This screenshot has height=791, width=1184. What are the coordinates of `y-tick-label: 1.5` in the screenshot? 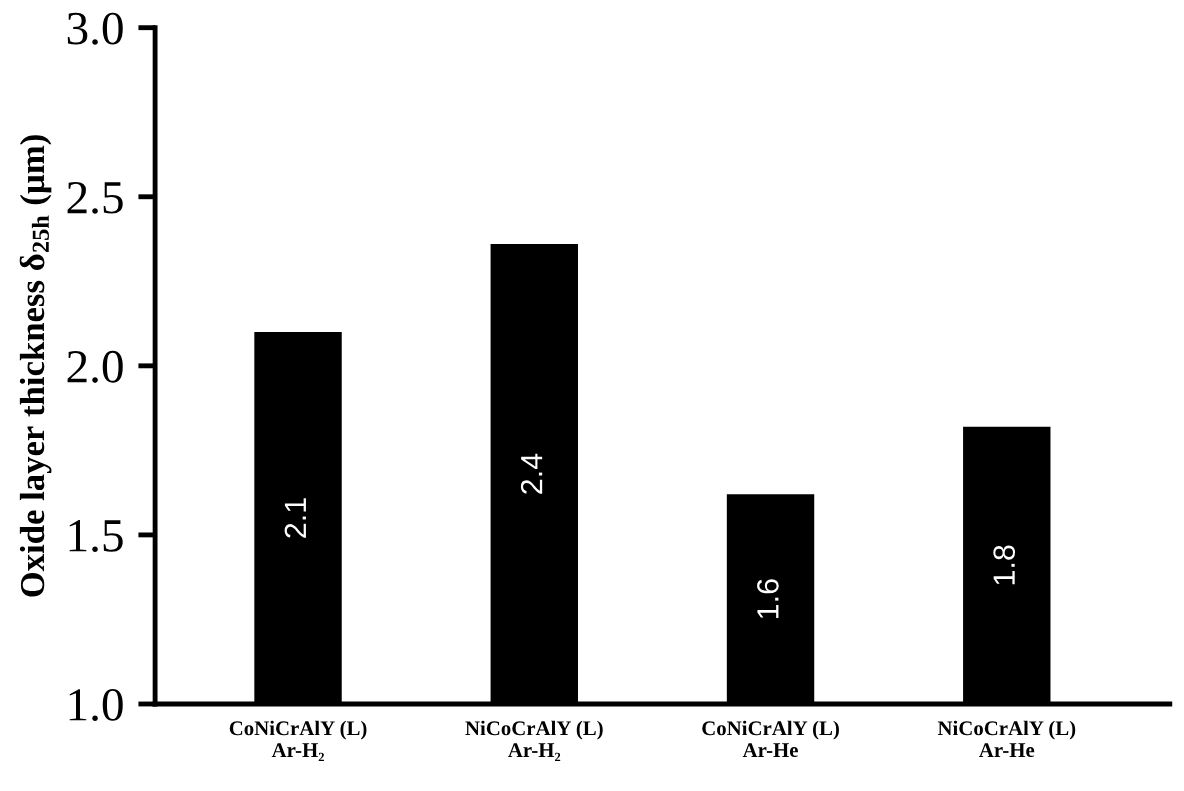 It's located at (96, 536).